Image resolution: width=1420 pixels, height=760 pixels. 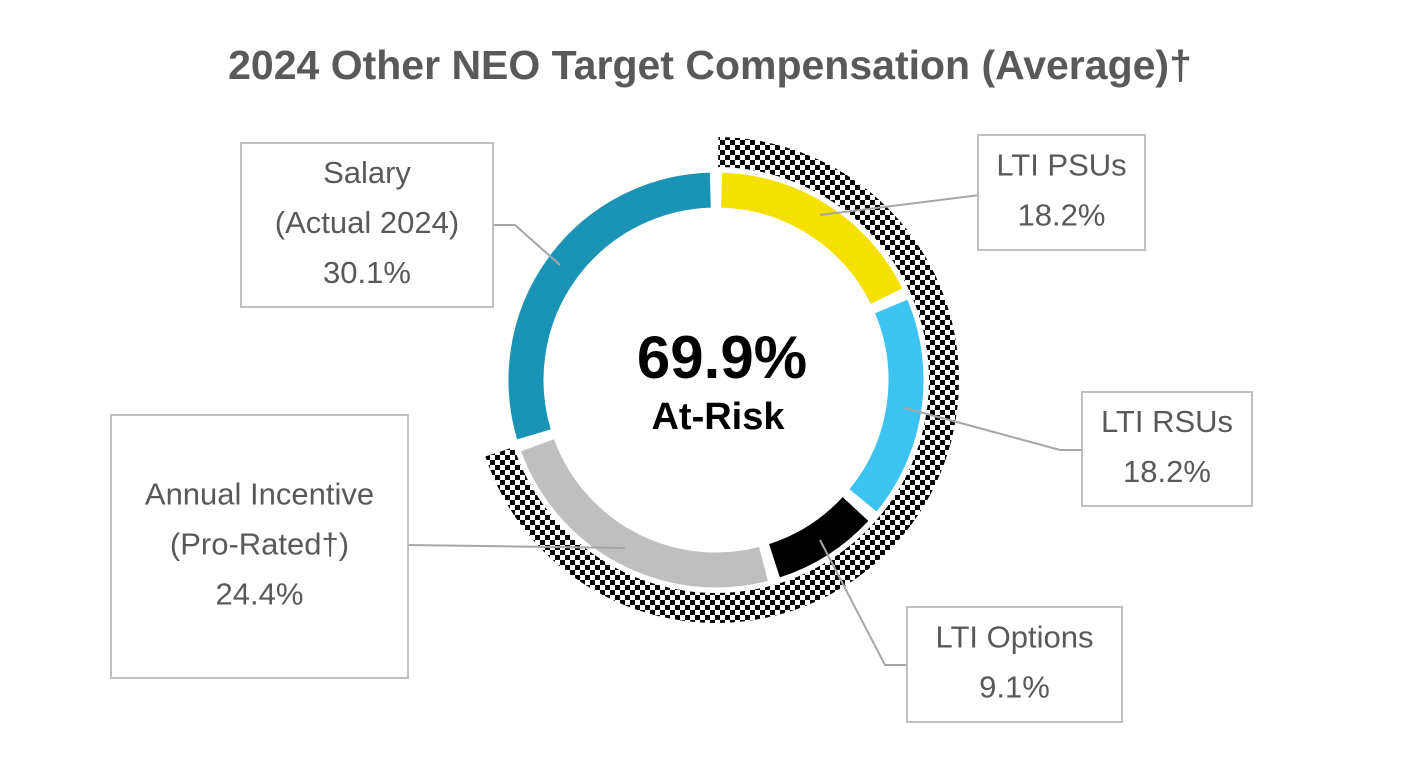 I want to click on segment-label: LTI RSUs, so click(x=1167, y=421).